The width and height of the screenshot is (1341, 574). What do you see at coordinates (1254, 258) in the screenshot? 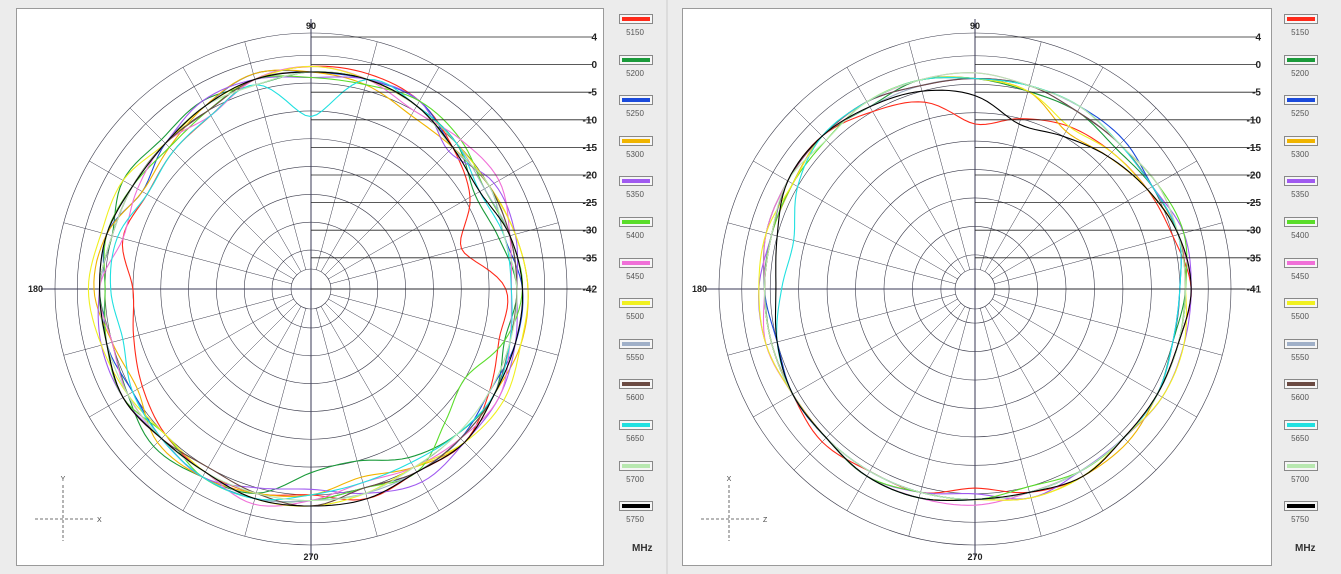
I see `radial-label: -35` at bounding box center [1254, 258].